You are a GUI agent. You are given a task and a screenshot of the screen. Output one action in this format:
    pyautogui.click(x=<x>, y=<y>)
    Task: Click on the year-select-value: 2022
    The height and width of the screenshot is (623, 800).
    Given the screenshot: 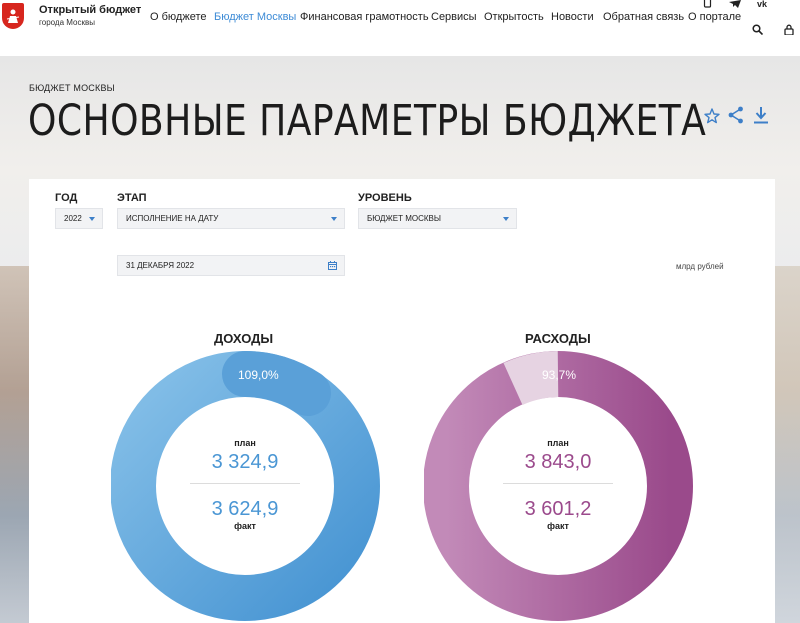 What is the action you would take?
    pyautogui.click(x=73, y=218)
    